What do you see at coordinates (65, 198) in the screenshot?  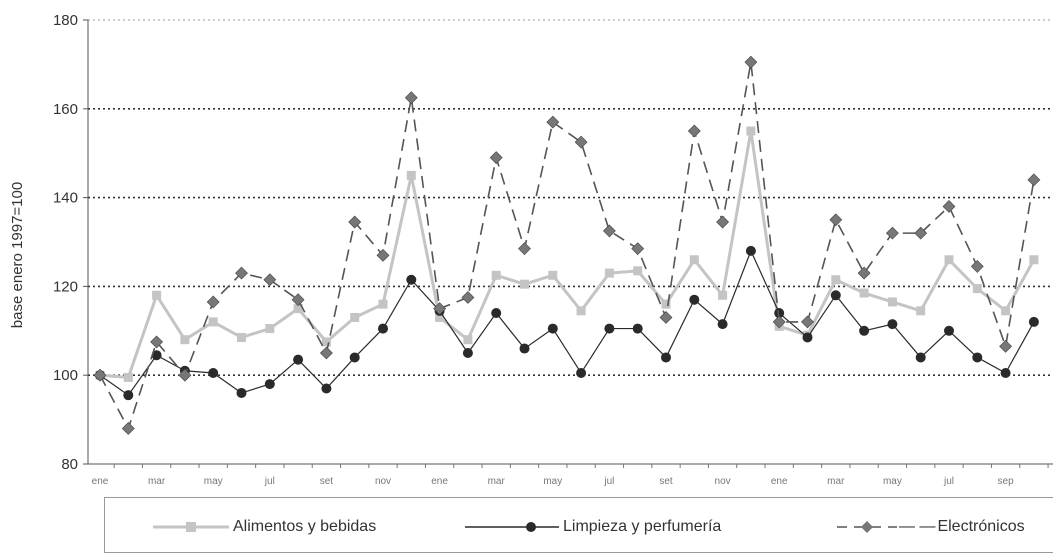 I see `y-tick-label: 140` at bounding box center [65, 198].